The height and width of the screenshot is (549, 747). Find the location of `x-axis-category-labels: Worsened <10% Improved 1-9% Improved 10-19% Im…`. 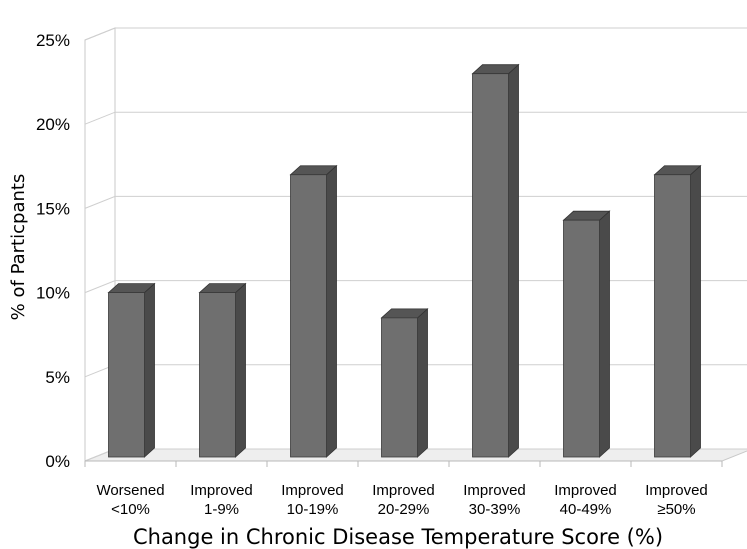

x-axis-category-labels: Worsened <10% Improved 1-9% Improved 10-19% Im… is located at coordinates (401, 500).